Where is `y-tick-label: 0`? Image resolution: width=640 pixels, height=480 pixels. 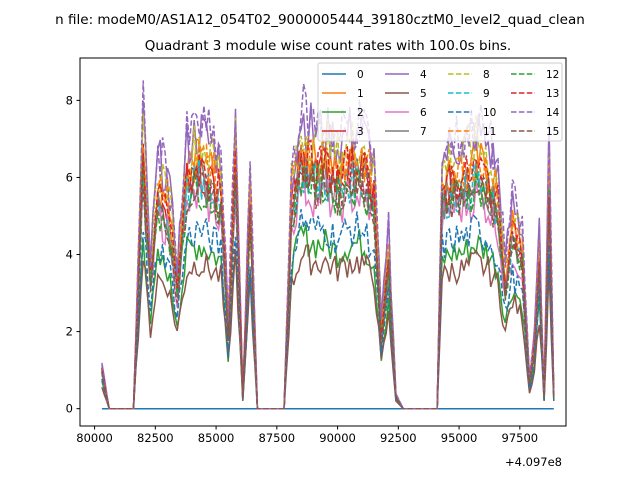
y-tick-label: 0 is located at coordinates (69, 409).